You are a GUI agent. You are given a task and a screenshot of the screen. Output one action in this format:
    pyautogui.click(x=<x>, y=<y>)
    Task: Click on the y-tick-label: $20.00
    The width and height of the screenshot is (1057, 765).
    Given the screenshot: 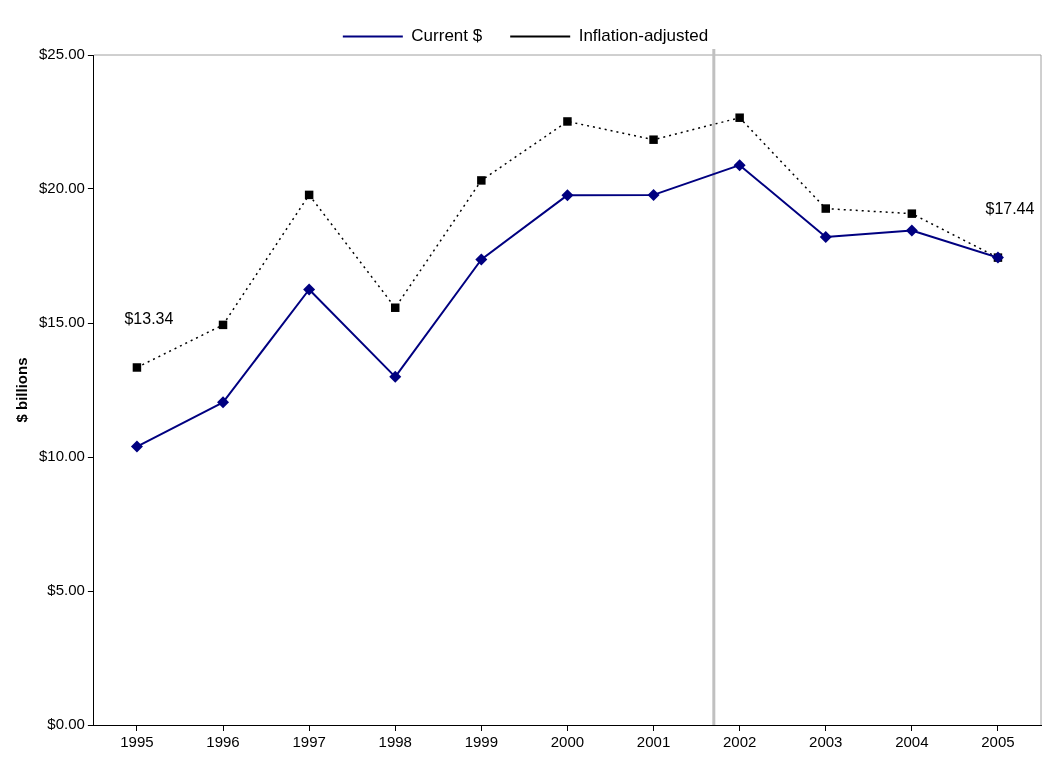 What is the action you would take?
    pyautogui.click(x=61, y=188)
    